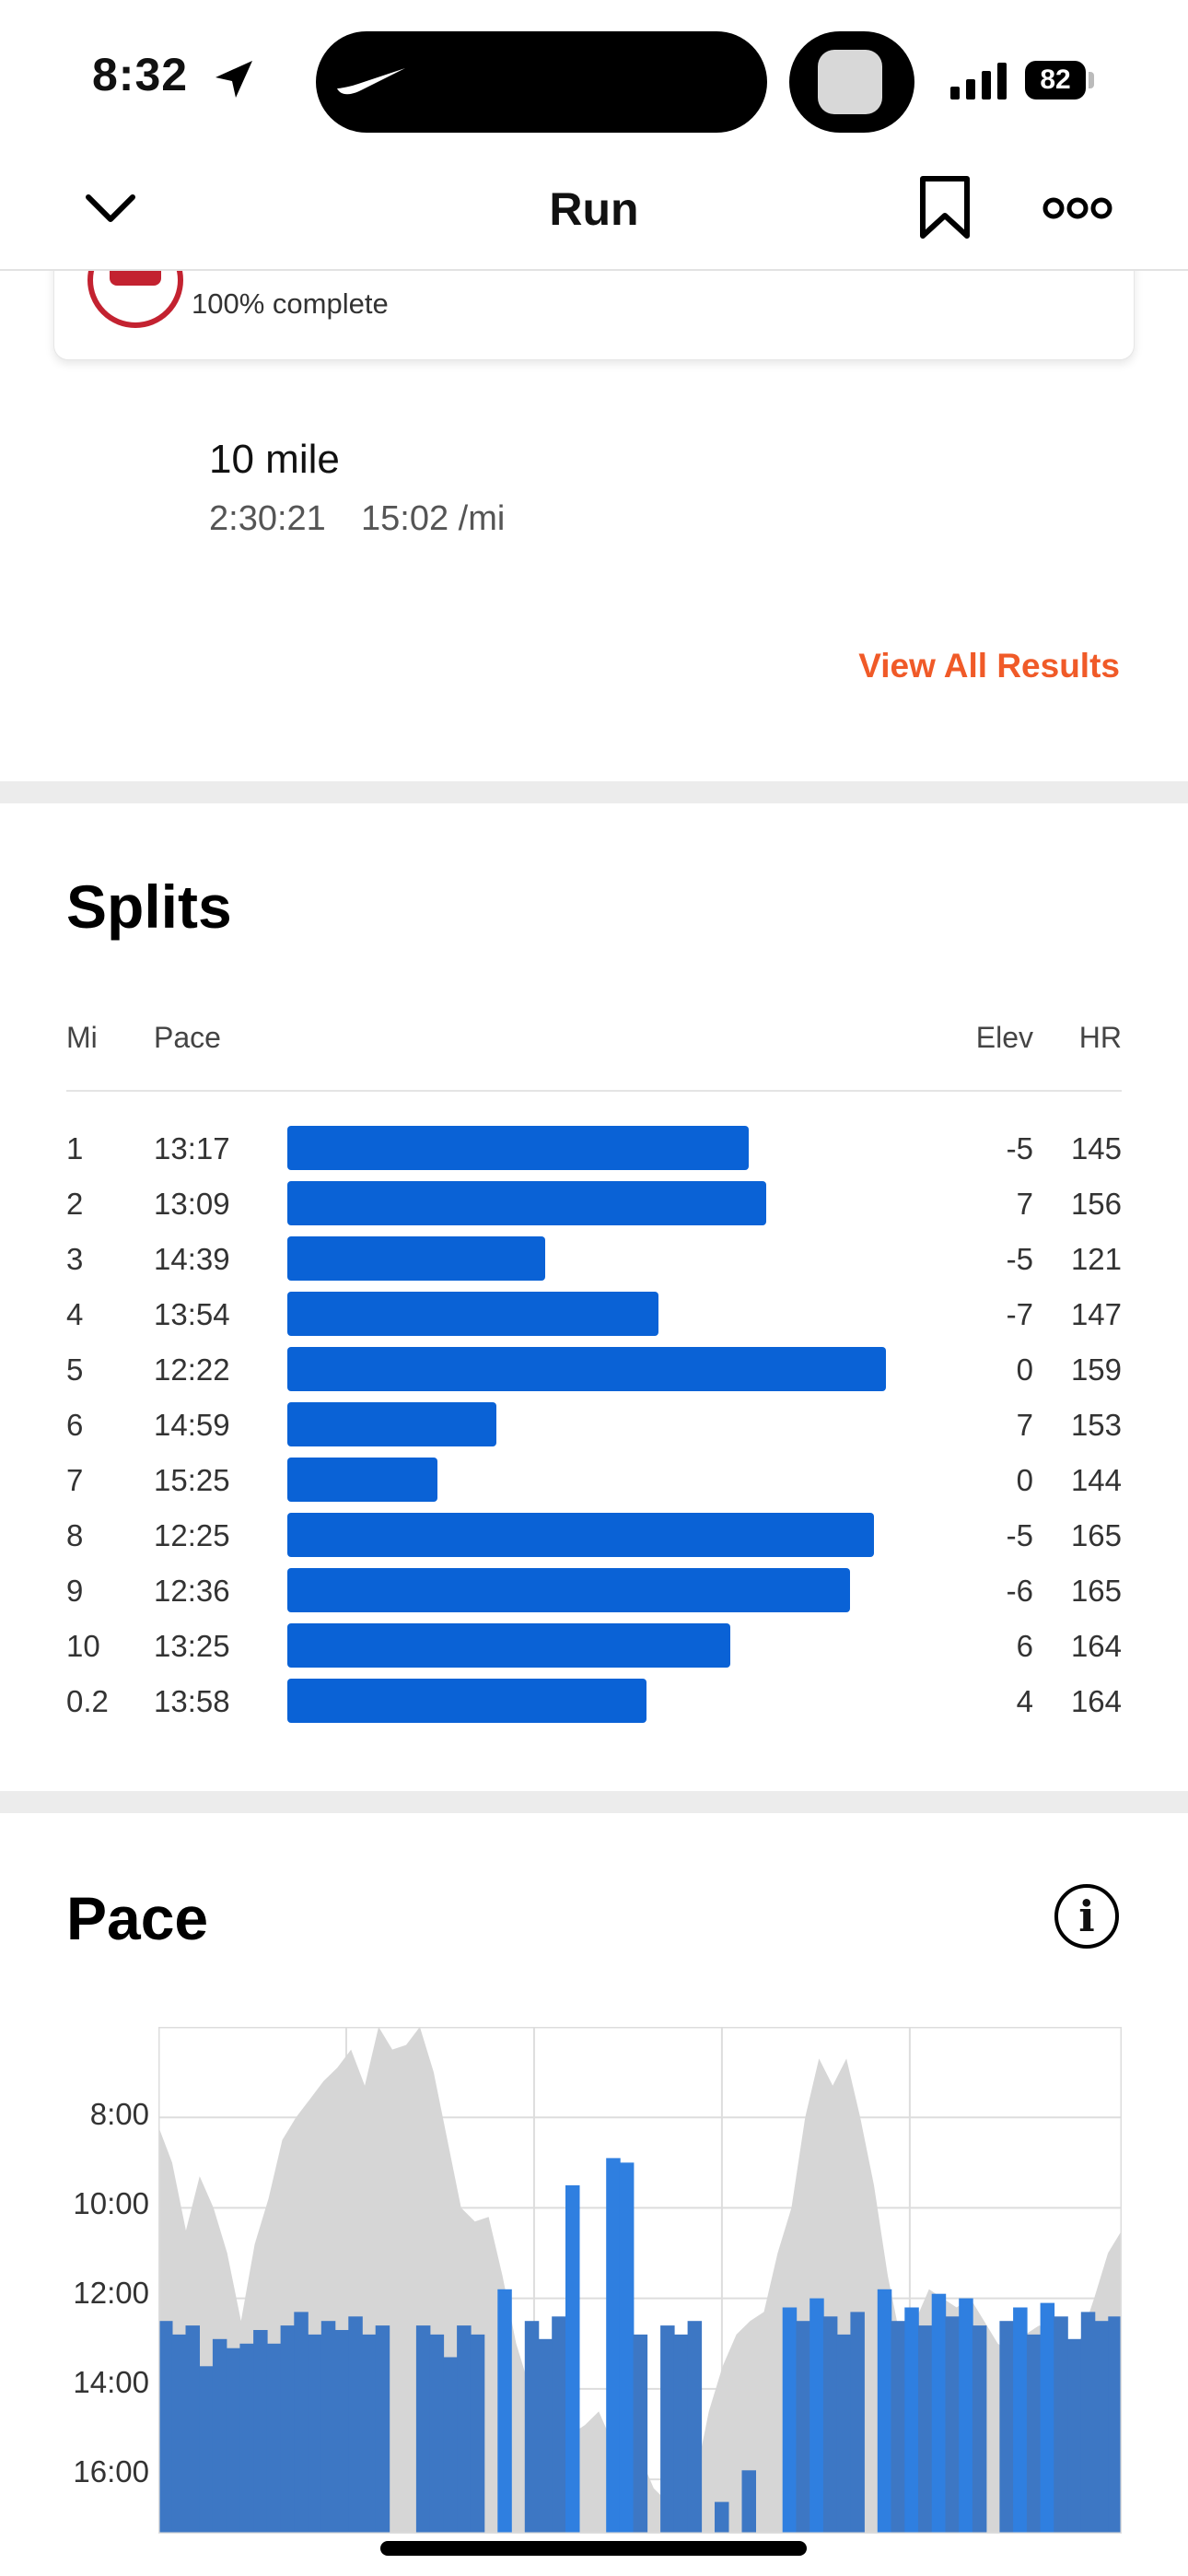 The width and height of the screenshot is (1188, 2576). I want to click on location-arrow-icon, so click(233, 79).